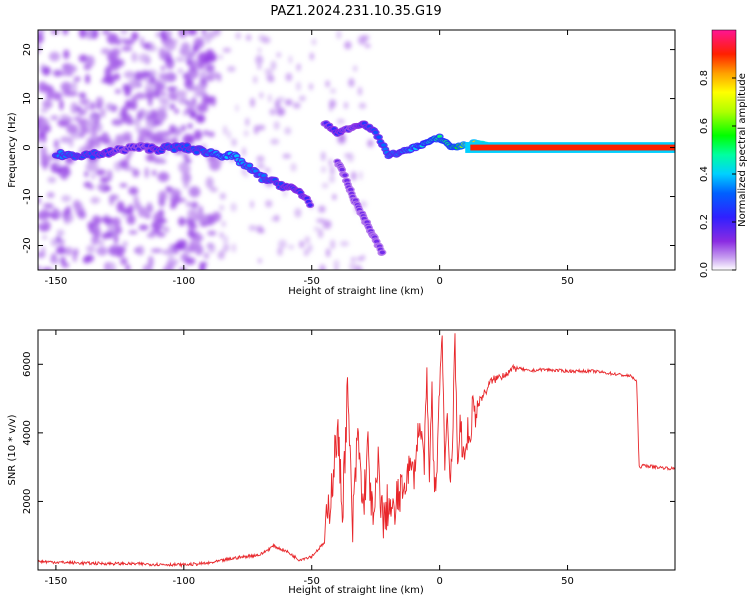 The width and height of the screenshot is (750, 600). Describe the element at coordinates (704, 78) in the screenshot. I see `colorbar-tick-label: 0.8` at that location.